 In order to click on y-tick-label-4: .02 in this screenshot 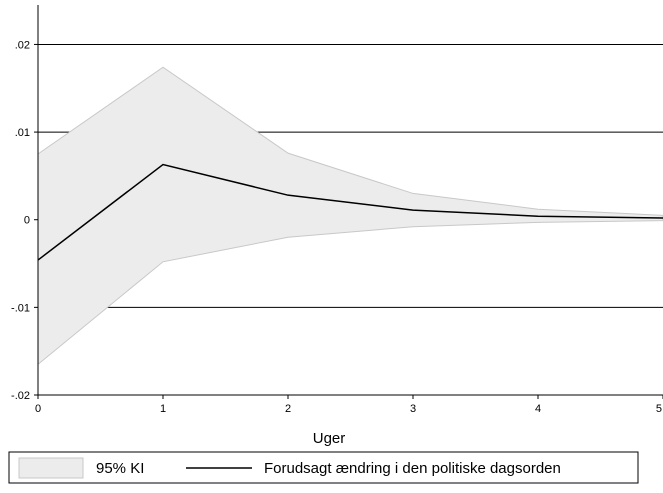, I will do `click(22, 45)`.